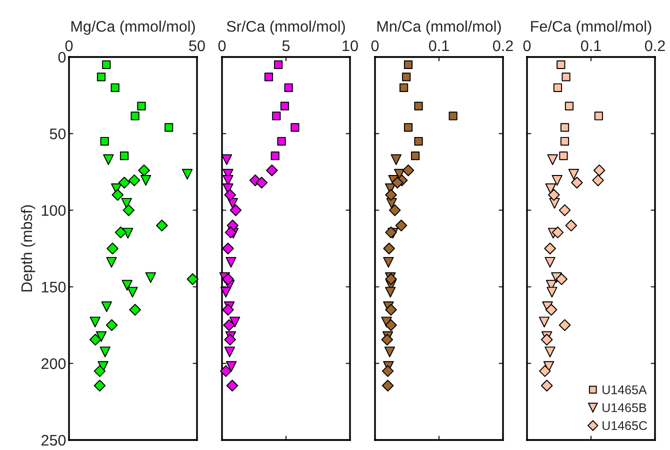 Image resolution: width=670 pixels, height=450 pixels. Describe the element at coordinates (54, 210) in the screenshot. I see `y-tick-label: 100` at that location.